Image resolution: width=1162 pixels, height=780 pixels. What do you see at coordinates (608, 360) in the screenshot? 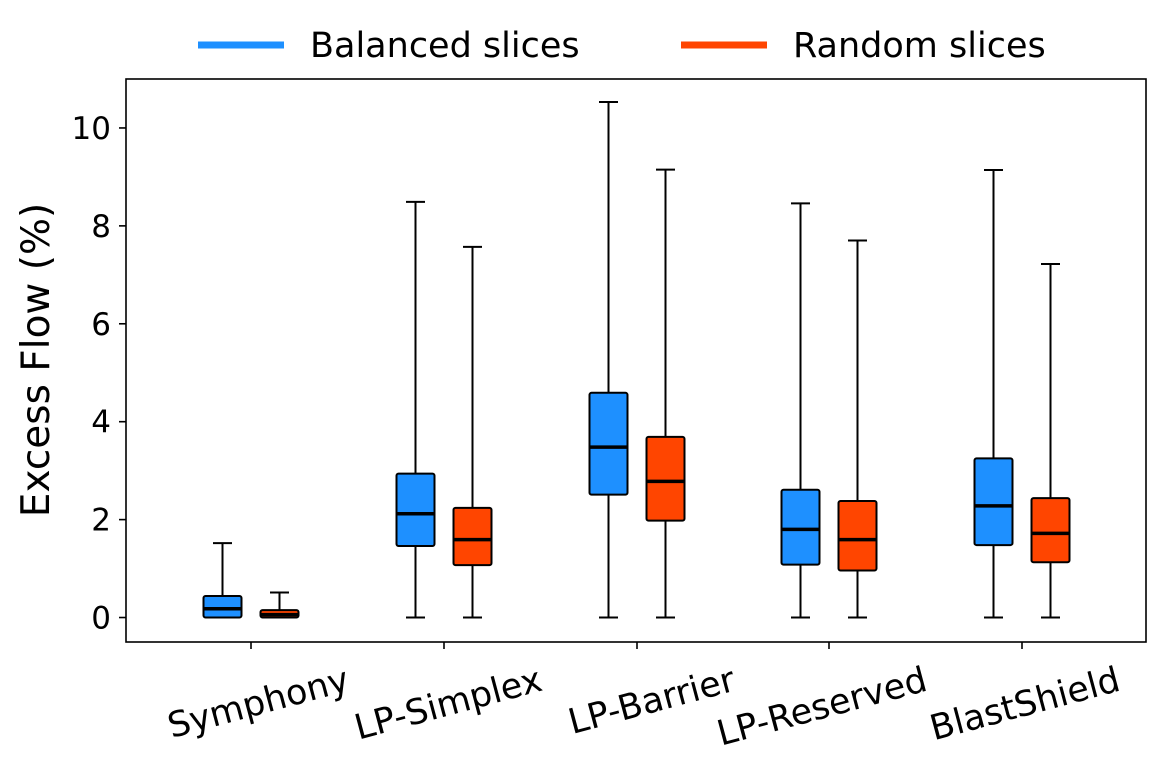
I see `box-lp-barrier-balanced` at bounding box center [608, 360].